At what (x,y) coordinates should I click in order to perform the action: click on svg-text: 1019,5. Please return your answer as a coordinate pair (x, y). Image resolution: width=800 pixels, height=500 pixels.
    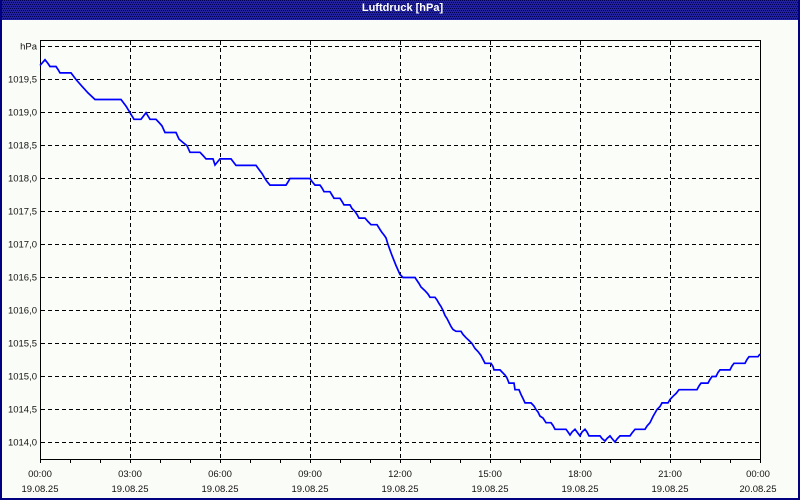
    Looking at the image, I should click on (22, 80).